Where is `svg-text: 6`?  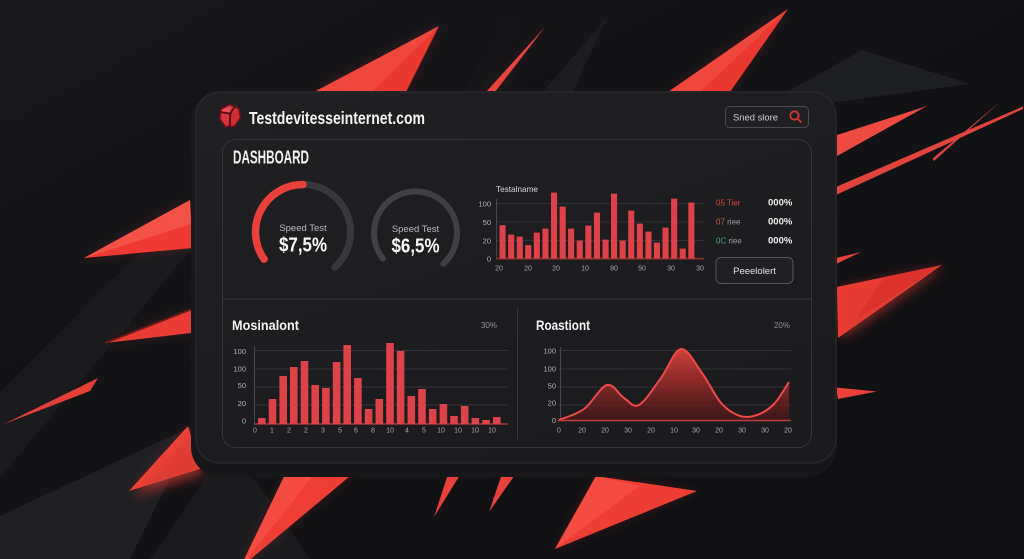
svg-text: 6 is located at coordinates (356, 431).